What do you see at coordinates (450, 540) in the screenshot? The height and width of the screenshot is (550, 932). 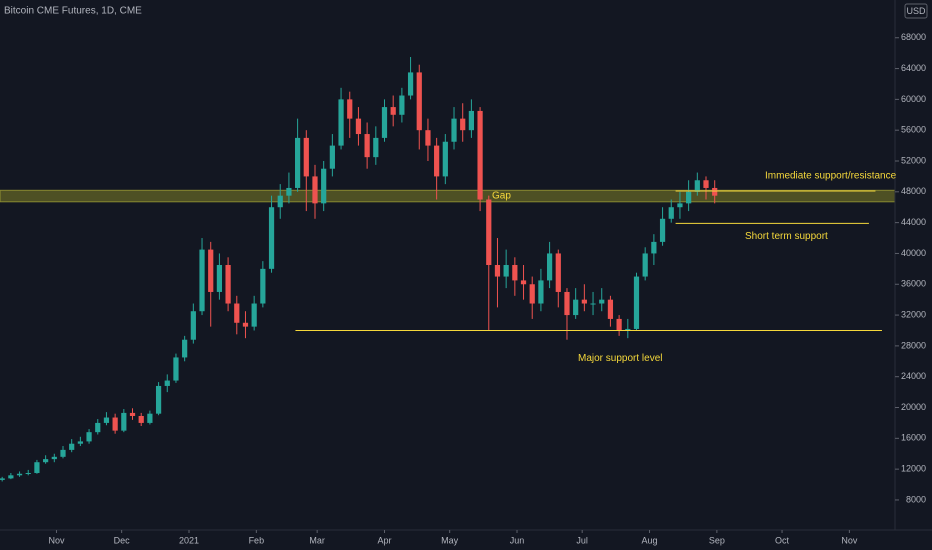 I see `x-tick-label: May` at bounding box center [450, 540].